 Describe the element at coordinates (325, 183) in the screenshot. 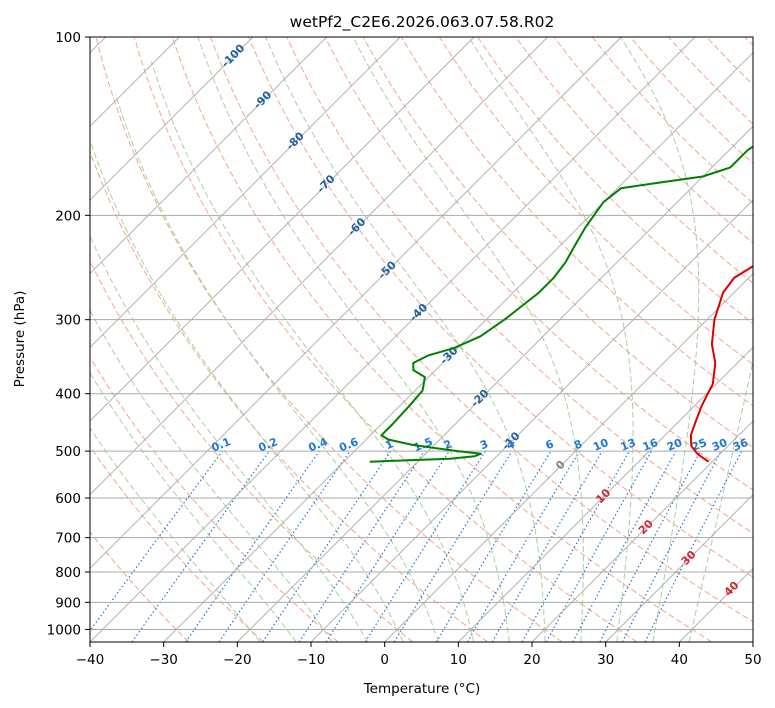

I see `isotherm-label: -70` at that location.